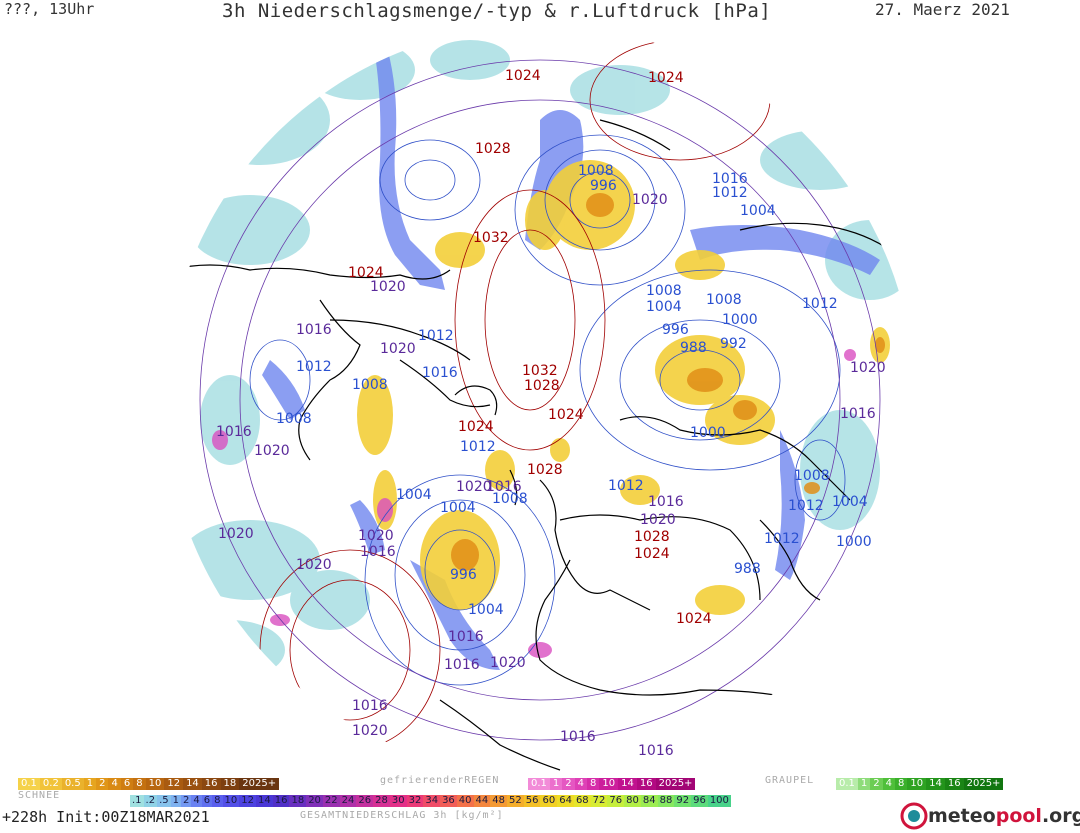  I want to click on legend-total-cell: 48, so click(498, 801).